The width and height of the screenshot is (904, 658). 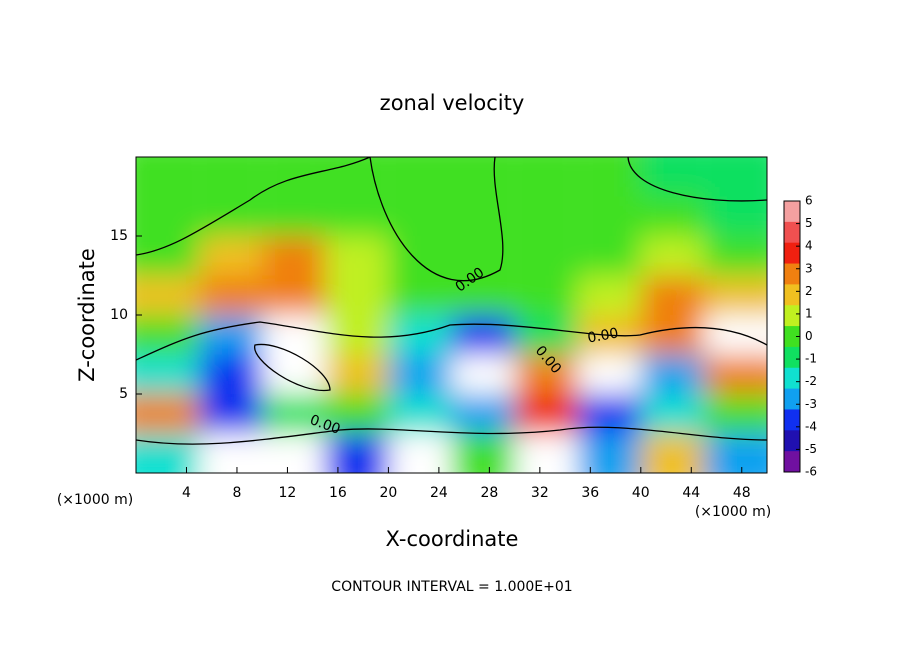 I want to click on x-tick-label: 20, so click(x=388, y=493).